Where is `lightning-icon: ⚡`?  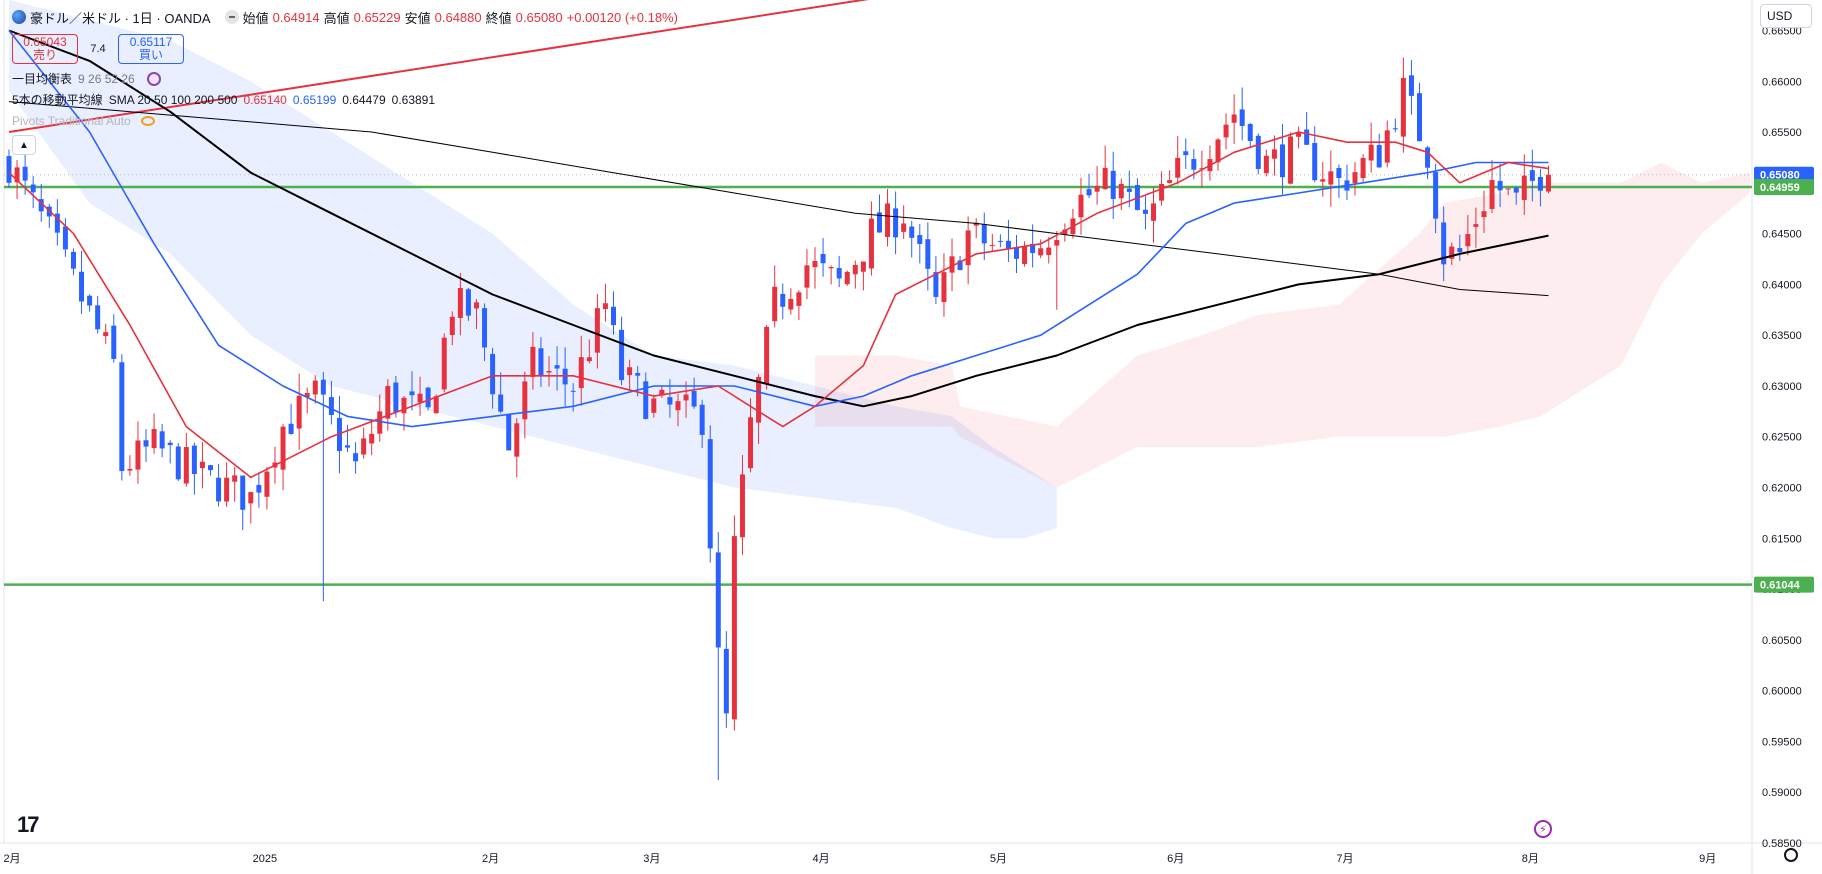 lightning-icon: ⚡ is located at coordinates (1543, 829).